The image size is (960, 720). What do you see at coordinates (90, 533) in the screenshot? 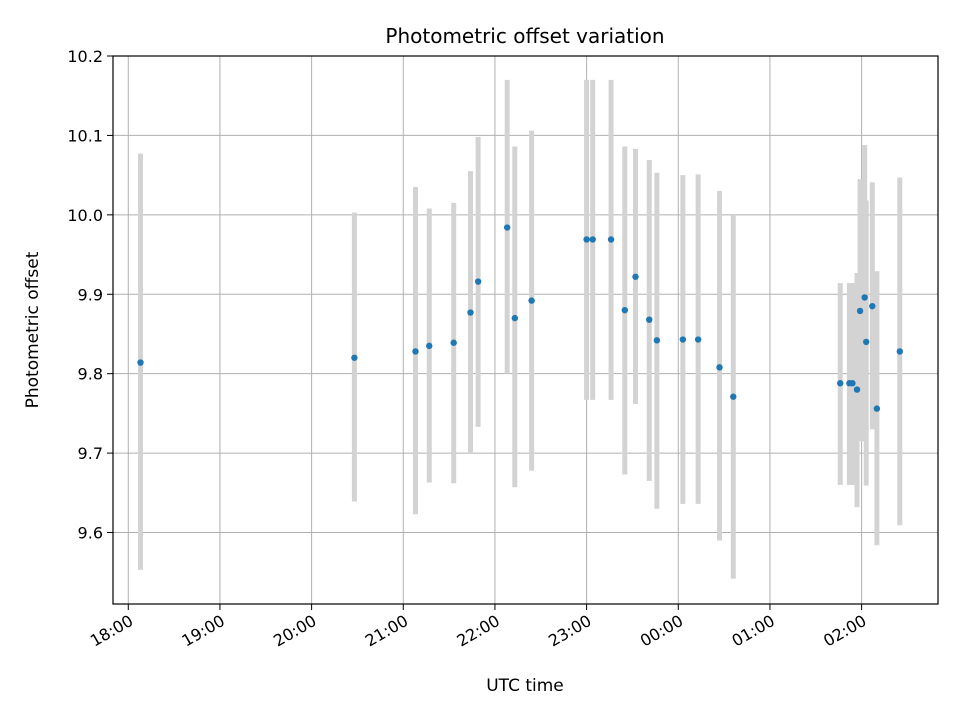
I see `y-tick-label: 9.6` at bounding box center [90, 533].